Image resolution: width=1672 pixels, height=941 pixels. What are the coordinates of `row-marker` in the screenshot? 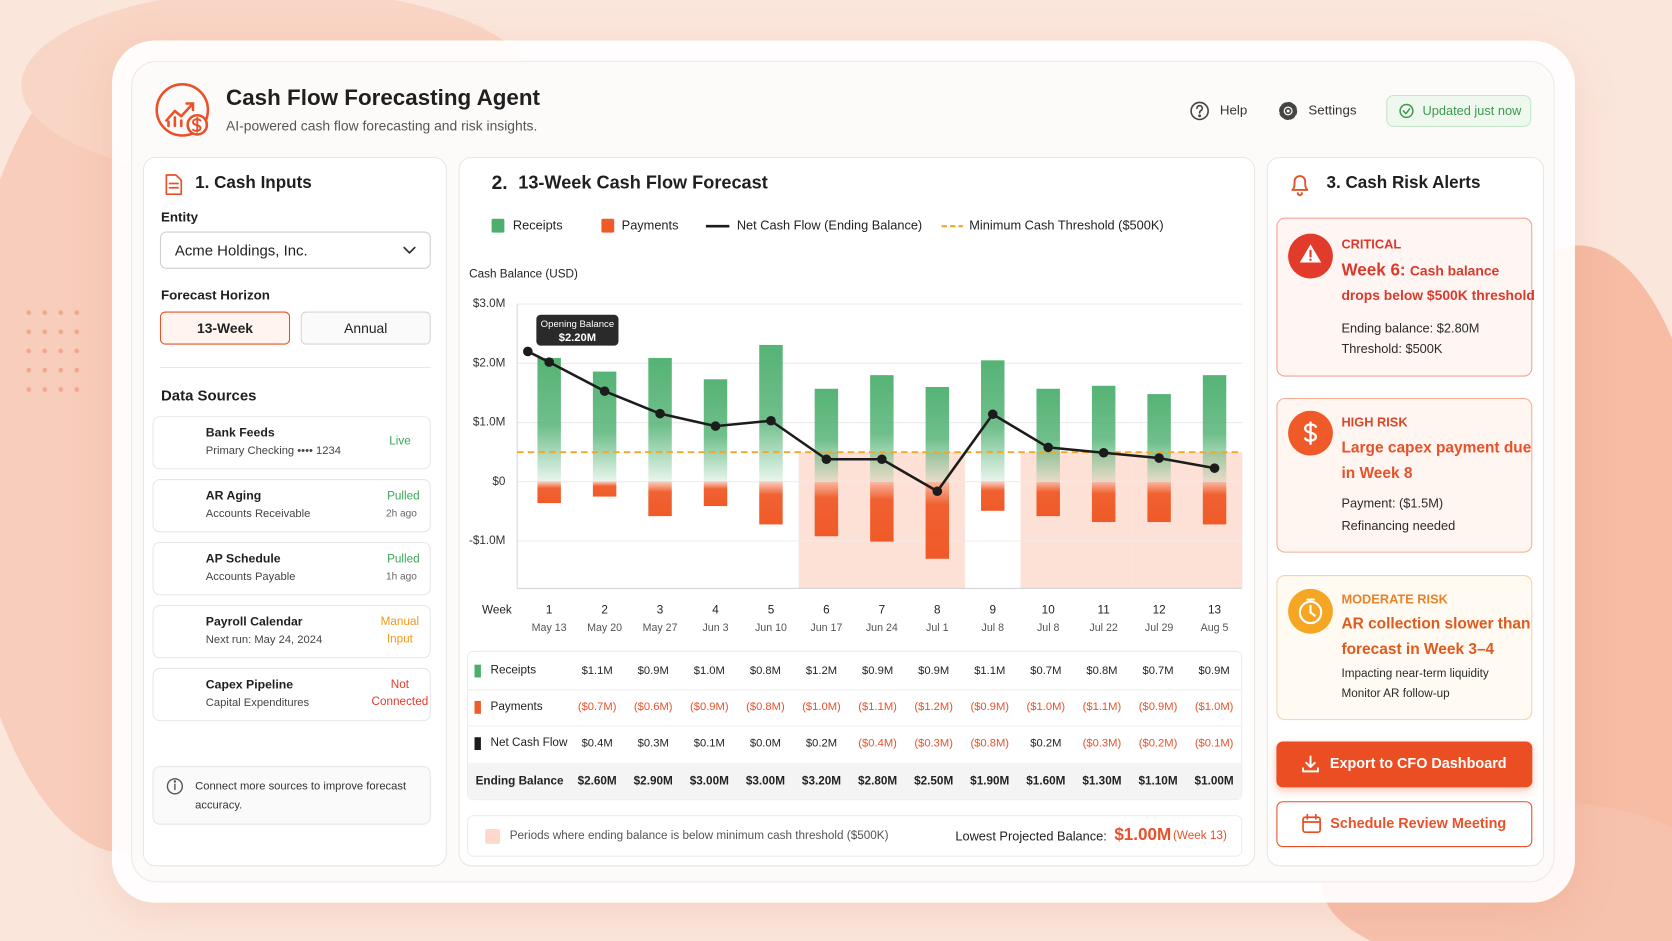 It's located at (477, 671).